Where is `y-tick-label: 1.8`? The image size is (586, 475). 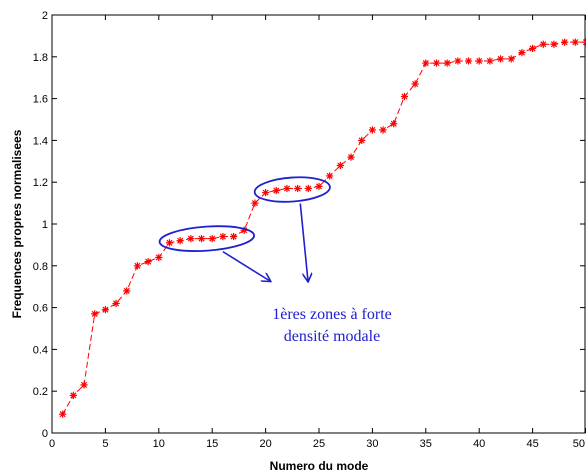 y-tick-label: 1.8 is located at coordinates (40, 58).